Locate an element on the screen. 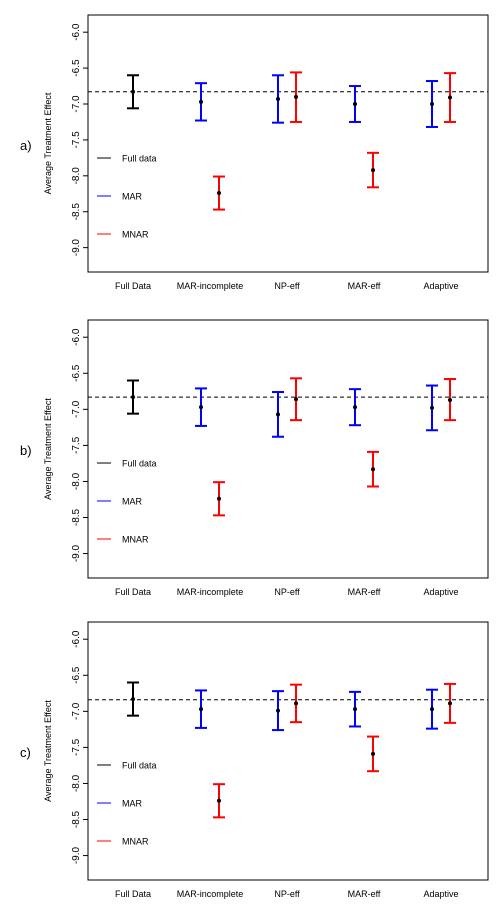 Image resolution: width=498 pixels, height=914 pixels. legend-entry: Full data is located at coordinates (127, 766).